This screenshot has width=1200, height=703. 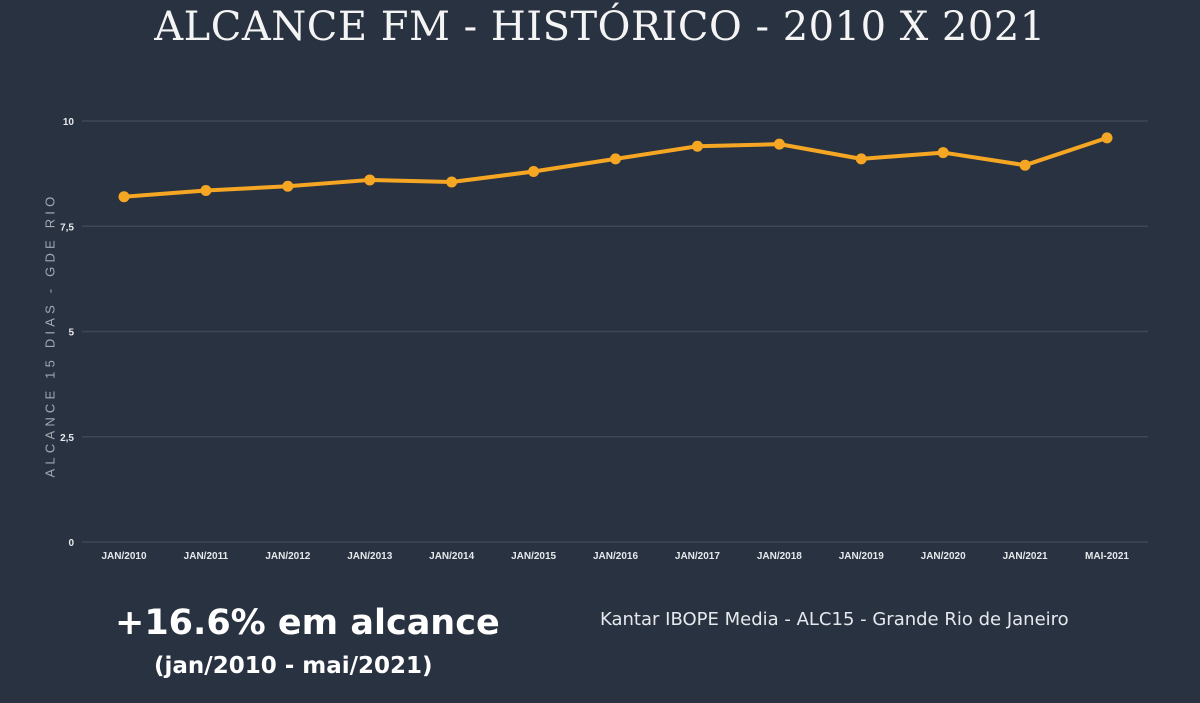 I want to click on y-tick-label: 10, so click(x=69, y=122).